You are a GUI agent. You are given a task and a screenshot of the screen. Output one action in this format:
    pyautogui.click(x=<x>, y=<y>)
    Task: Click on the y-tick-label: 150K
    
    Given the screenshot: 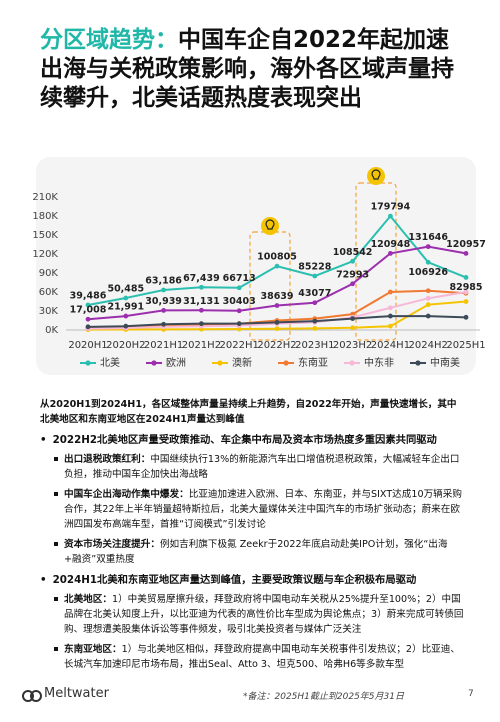 What is the action you would take?
    pyautogui.click(x=45, y=235)
    